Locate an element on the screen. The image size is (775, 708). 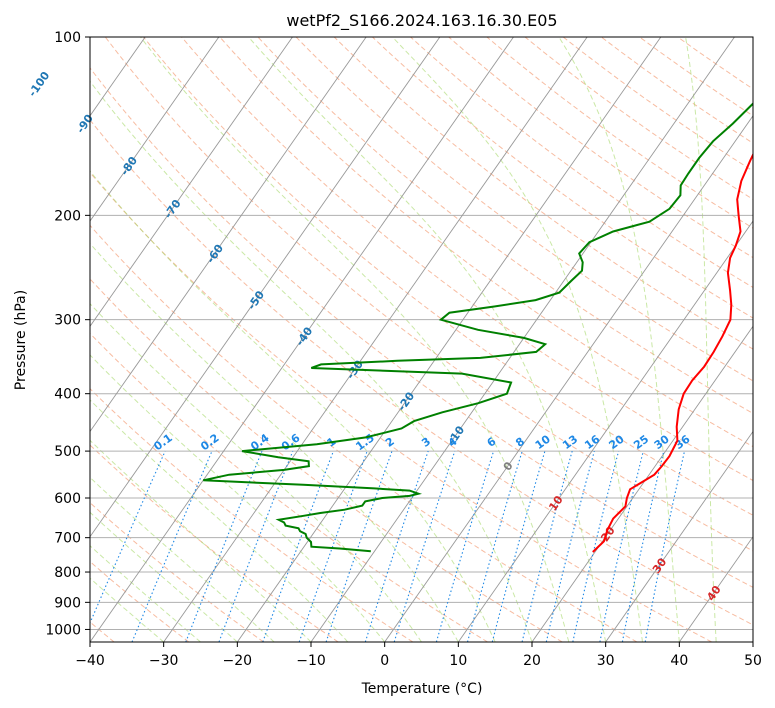
x-tick-label: 30 is located at coordinates (606, 661).